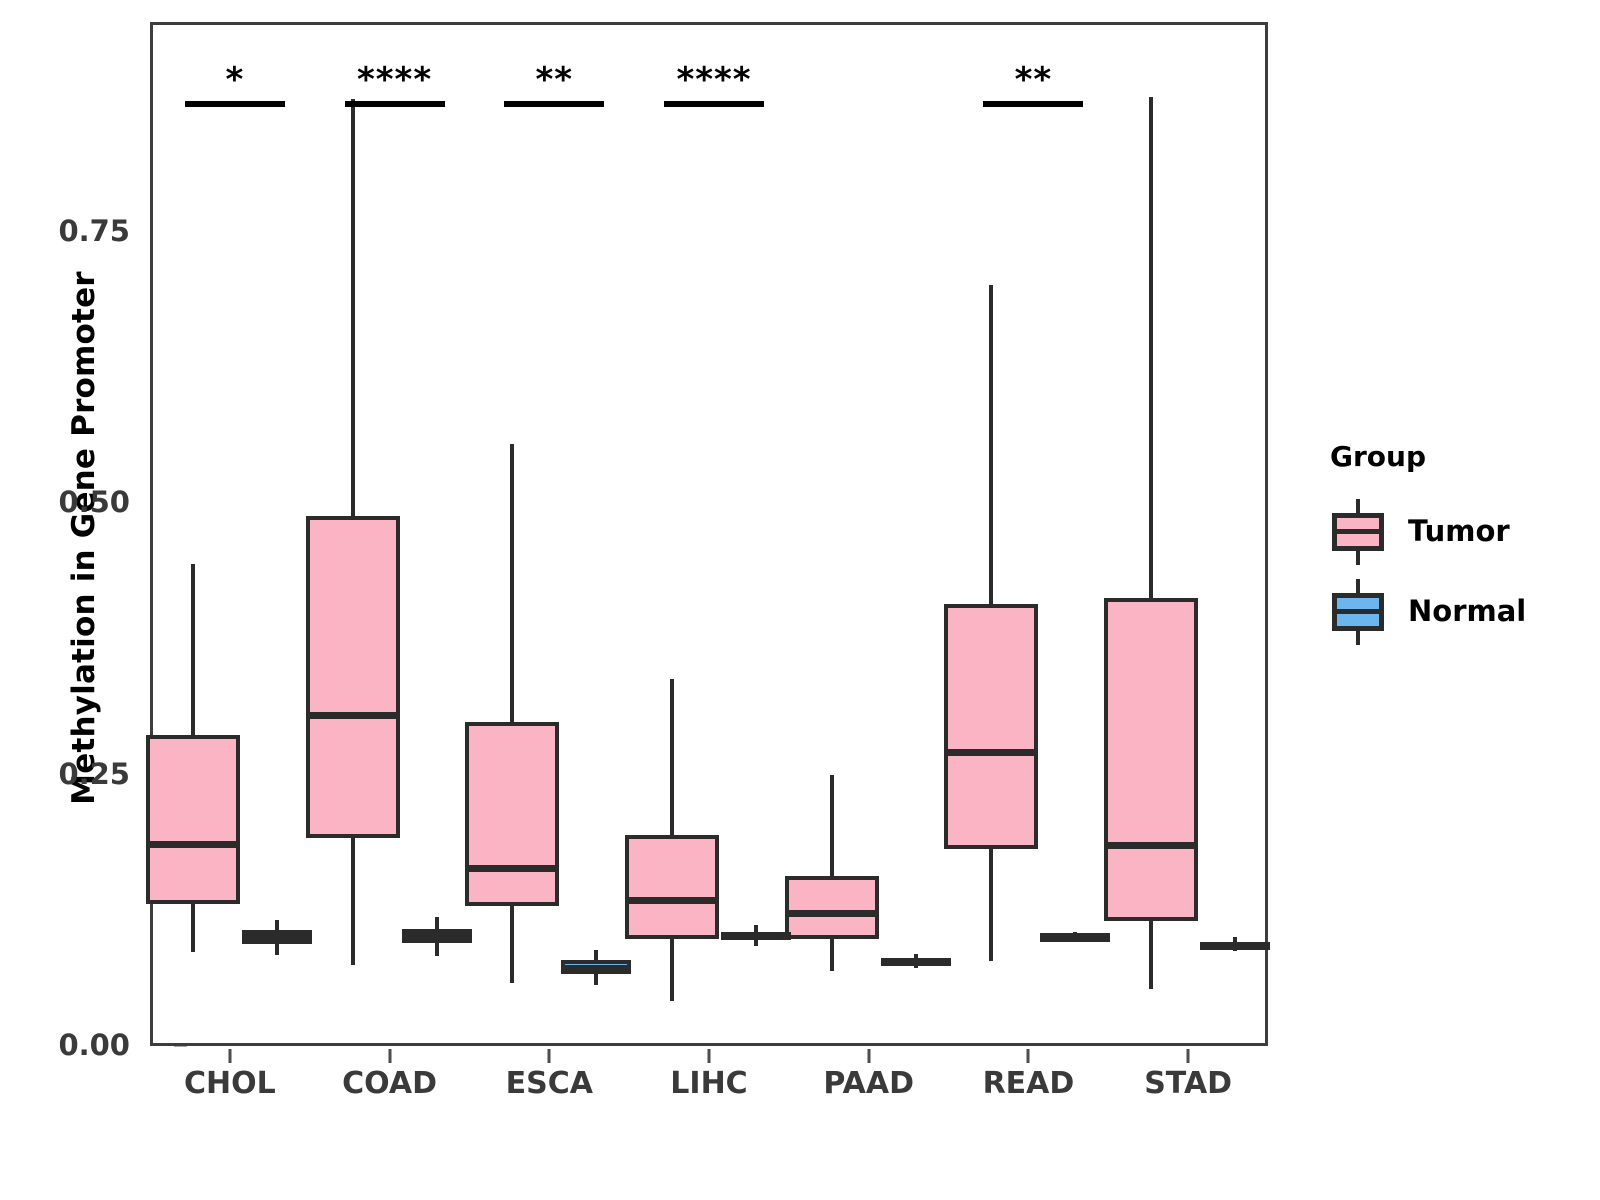  Describe the element at coordinates (868, 1083) in the screenshot. I see `x-axis-tick-label: PAAD` at that location.